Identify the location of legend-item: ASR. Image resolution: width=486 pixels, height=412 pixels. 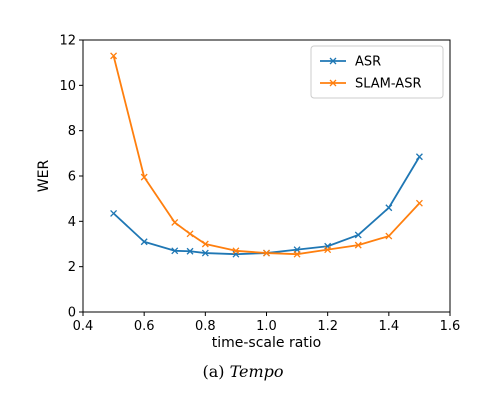
(350, 62).